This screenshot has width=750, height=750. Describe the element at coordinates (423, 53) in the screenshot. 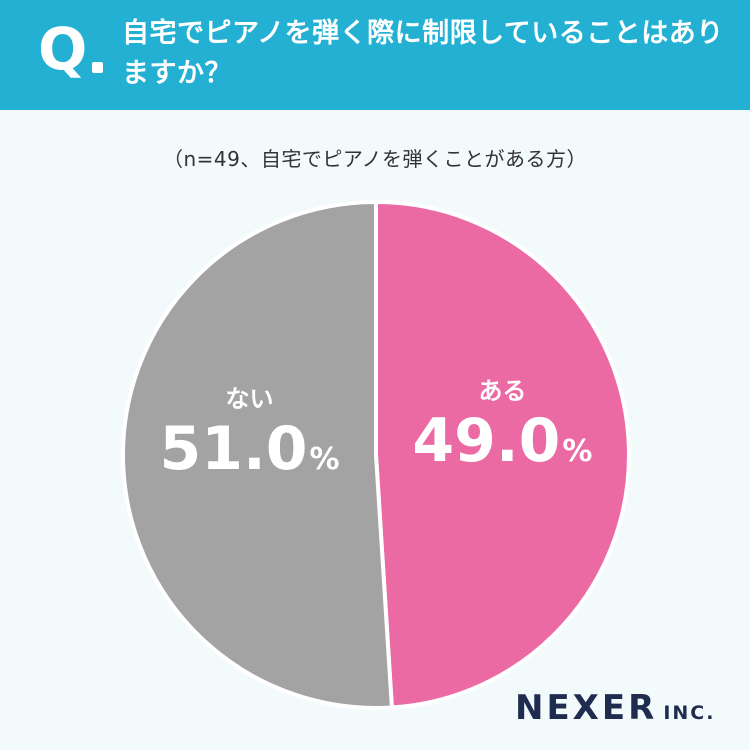

I see `question-text: 自宅でピアノを弾く際に制限していることはありますか？` at that location.